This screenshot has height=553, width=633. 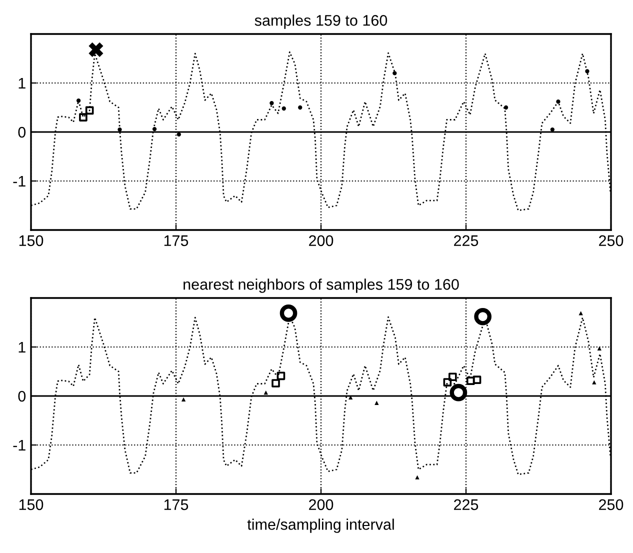 I want to click on chart-title: samples 159 to 160, so click(x=321, y=21).